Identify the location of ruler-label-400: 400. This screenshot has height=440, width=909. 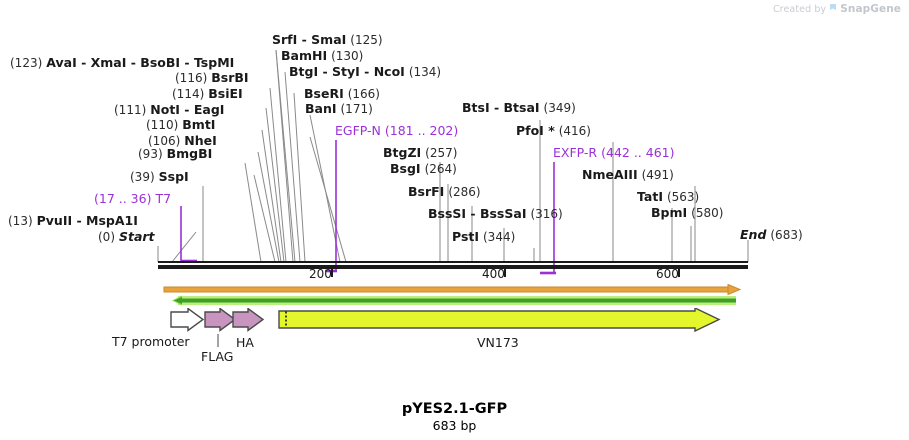
(493, 274).